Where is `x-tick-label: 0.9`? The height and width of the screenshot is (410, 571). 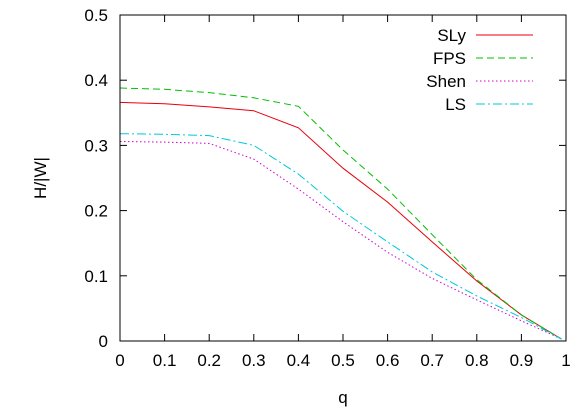
x-tick-label: 0.9 is located at coordinates (522, 360).